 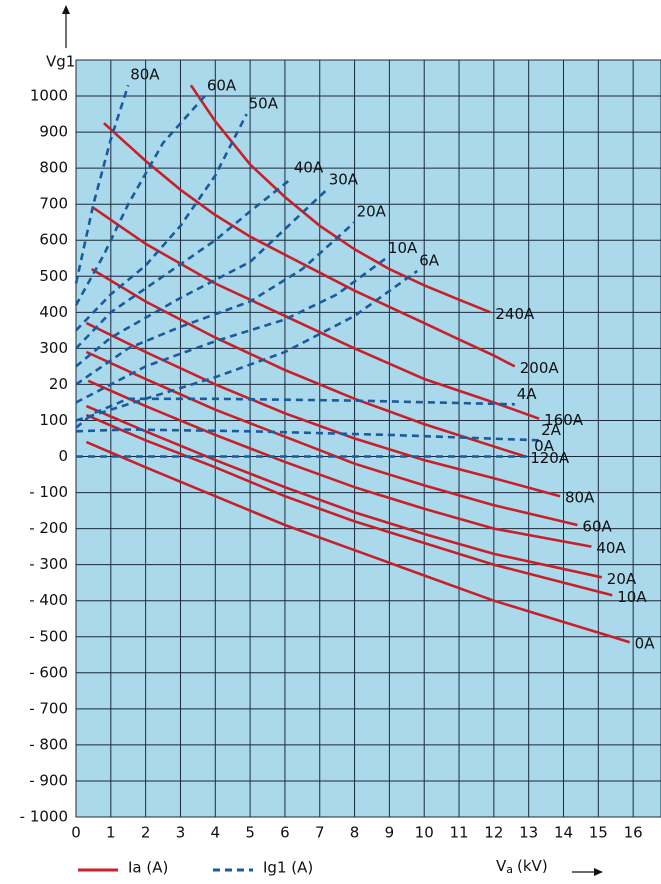 I want to click on y-tick-label: 0, so click(x=63, y=456).